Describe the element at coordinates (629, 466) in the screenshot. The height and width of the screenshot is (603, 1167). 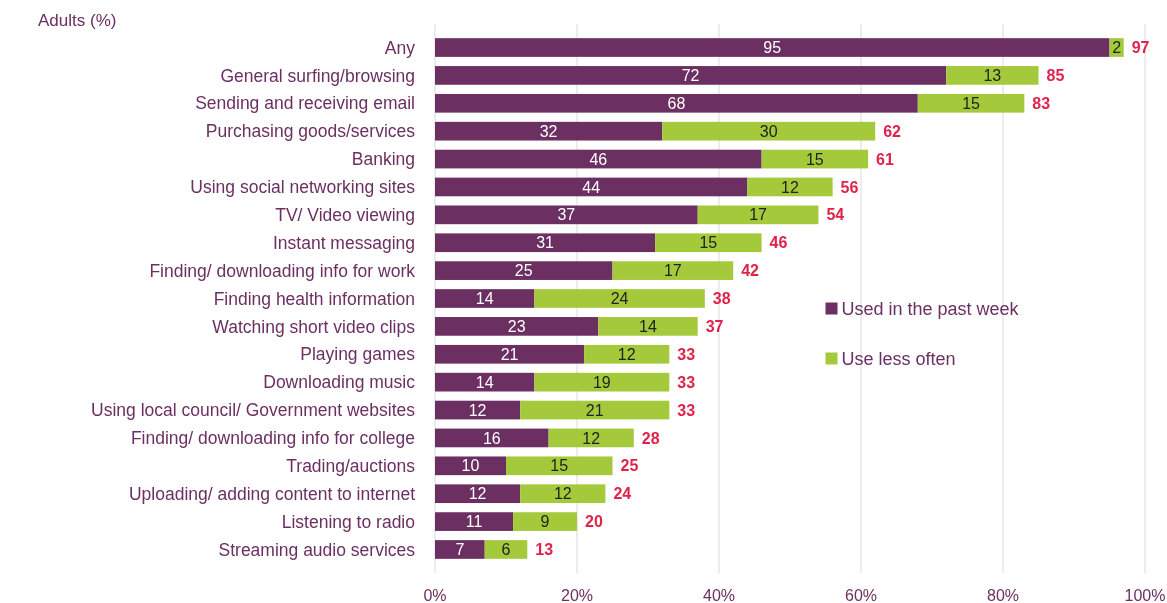
I see `total-label: 25` at that location.